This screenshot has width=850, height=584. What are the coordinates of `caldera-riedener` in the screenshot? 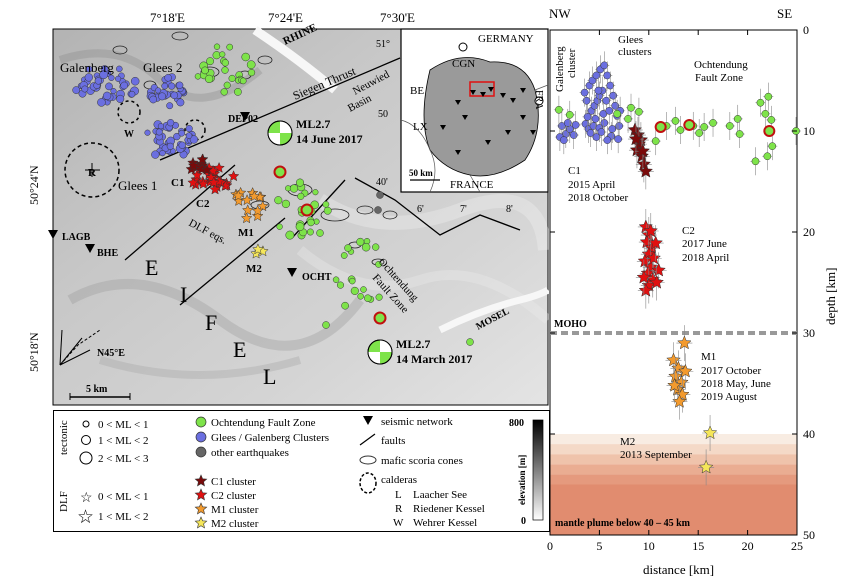 It's located at (92, 170).